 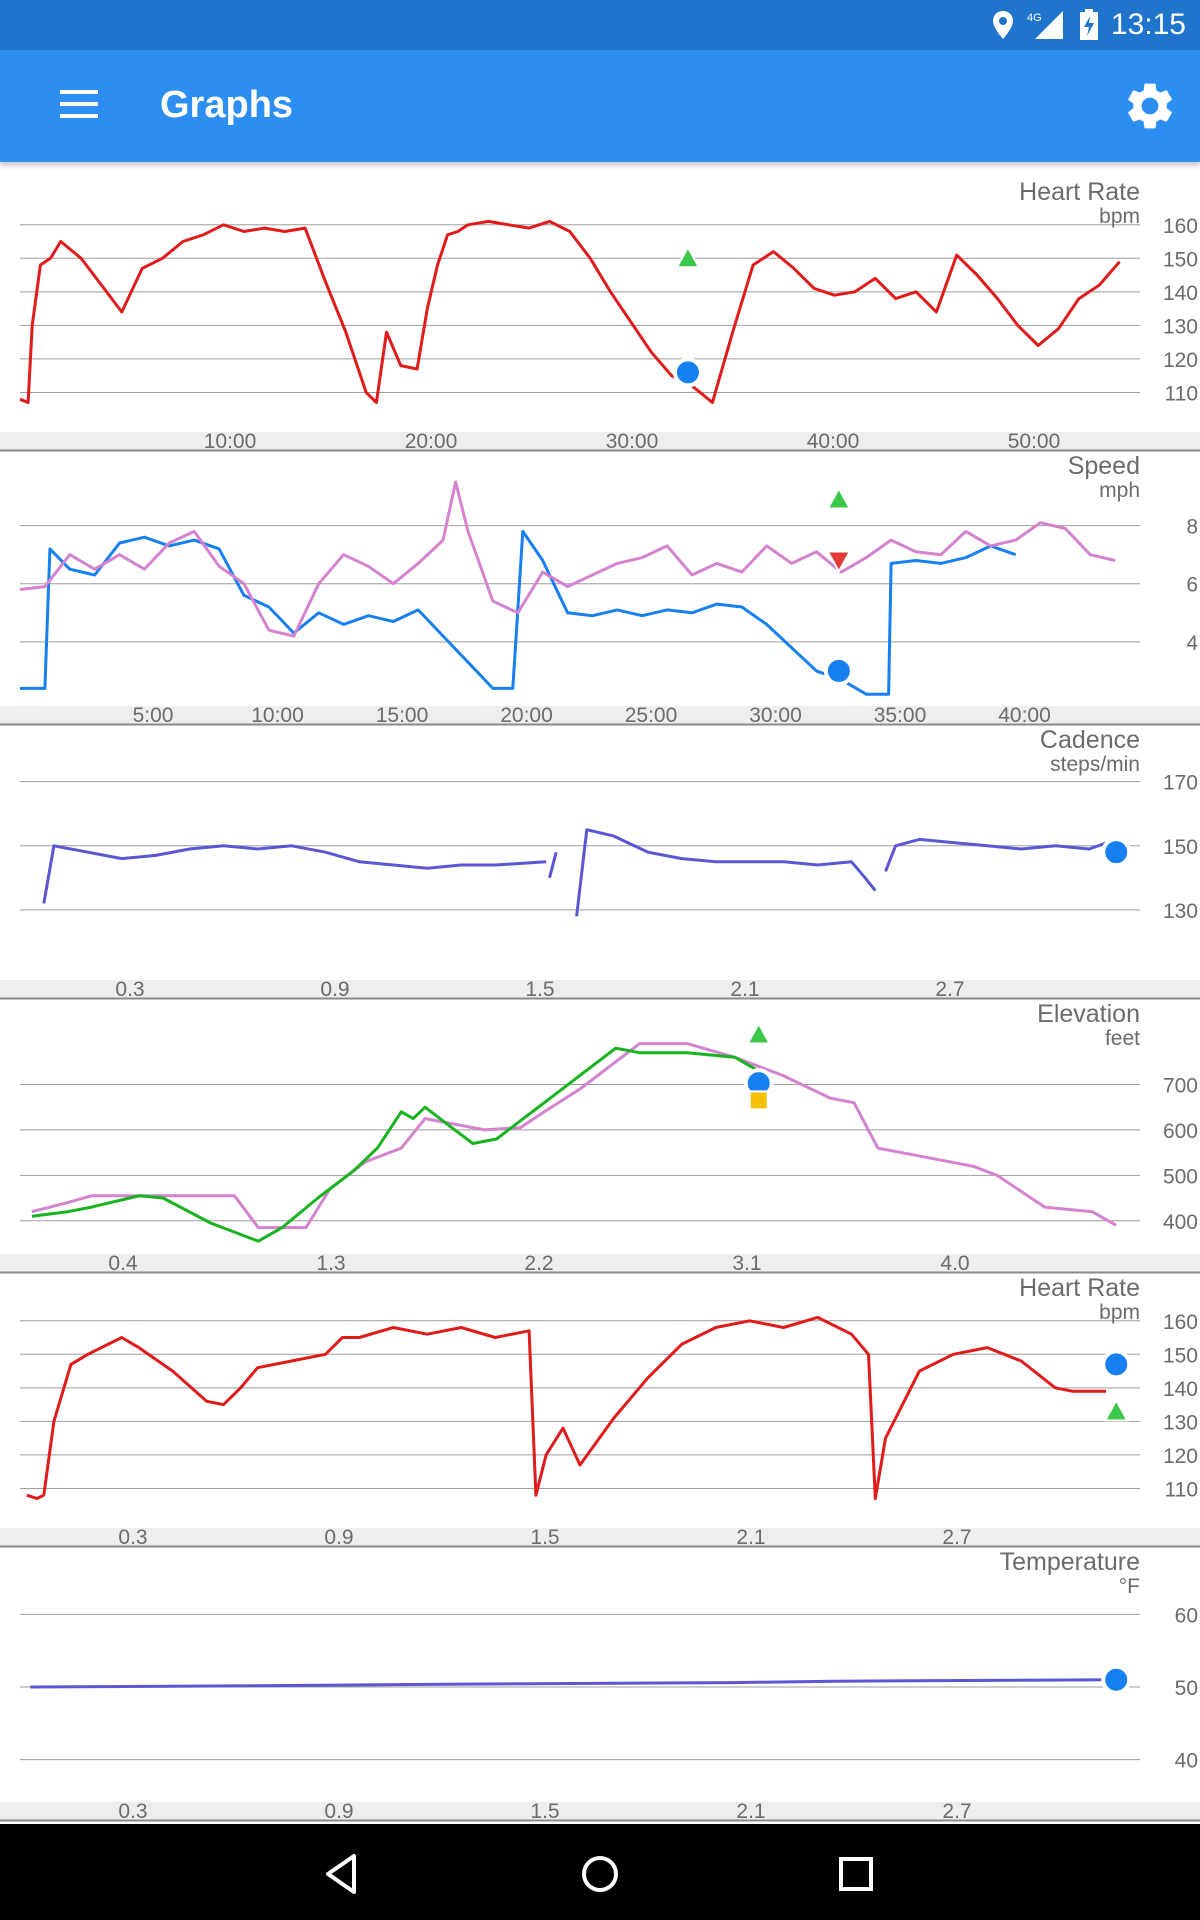 I want to click on y-tick-label: 400, so click(x=1180, y=1222).